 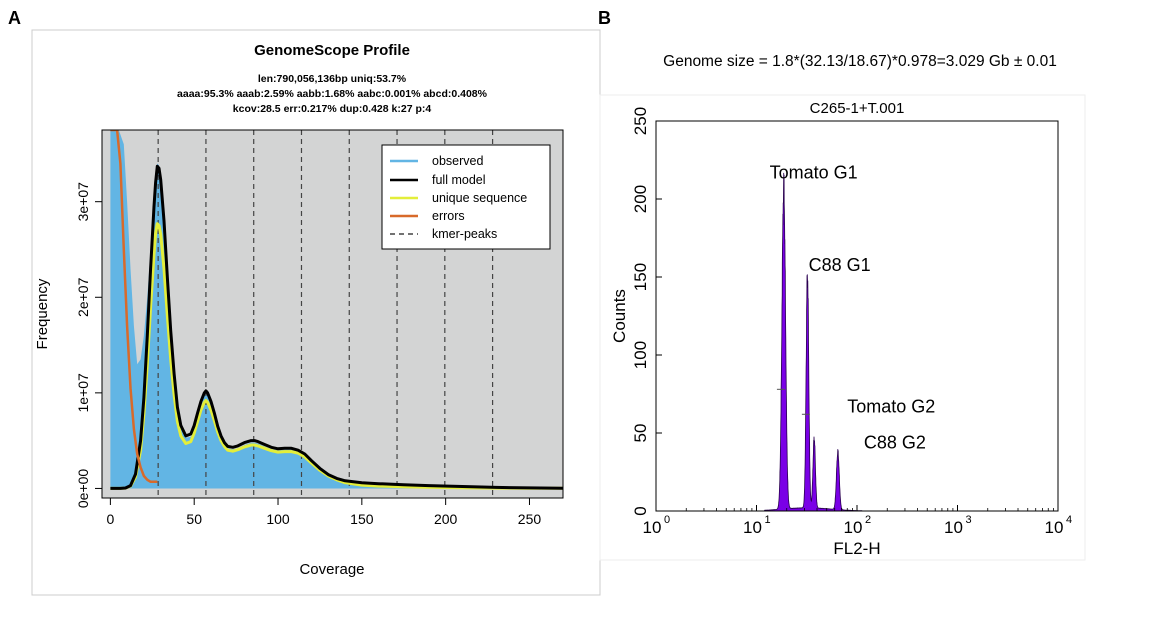 What do you see at coordinates (446, 519) in the screenshot?
I see `x-tick-label-200: 200` at bounding box center [446, 519].